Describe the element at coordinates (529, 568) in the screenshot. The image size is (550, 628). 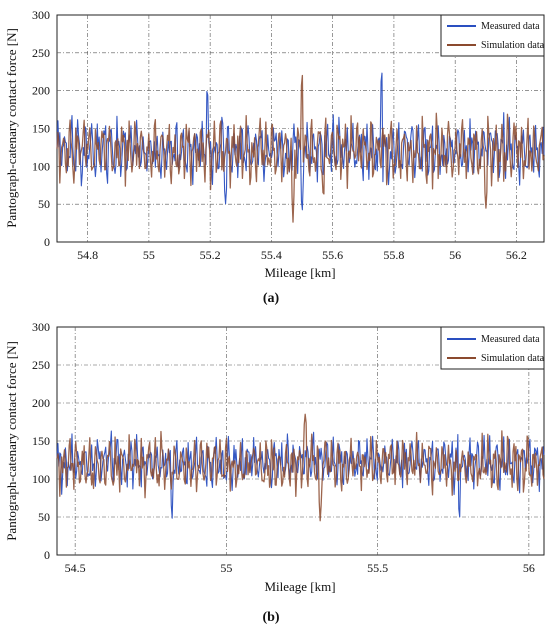
I see `chart-b-x-tick-label: 56` at that location.